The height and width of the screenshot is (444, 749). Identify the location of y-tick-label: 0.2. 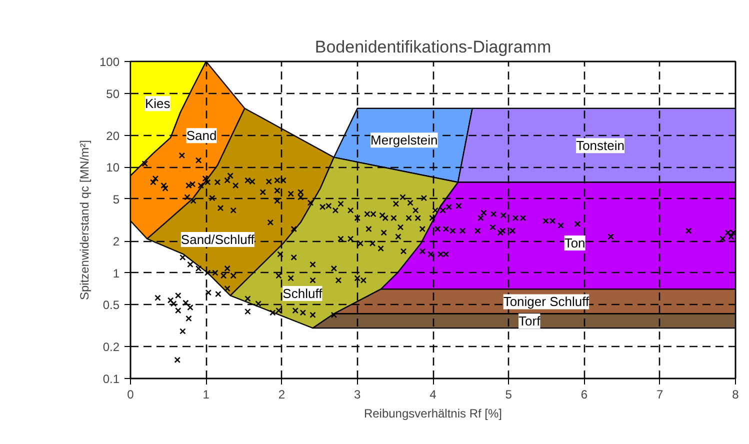
(111, 347).